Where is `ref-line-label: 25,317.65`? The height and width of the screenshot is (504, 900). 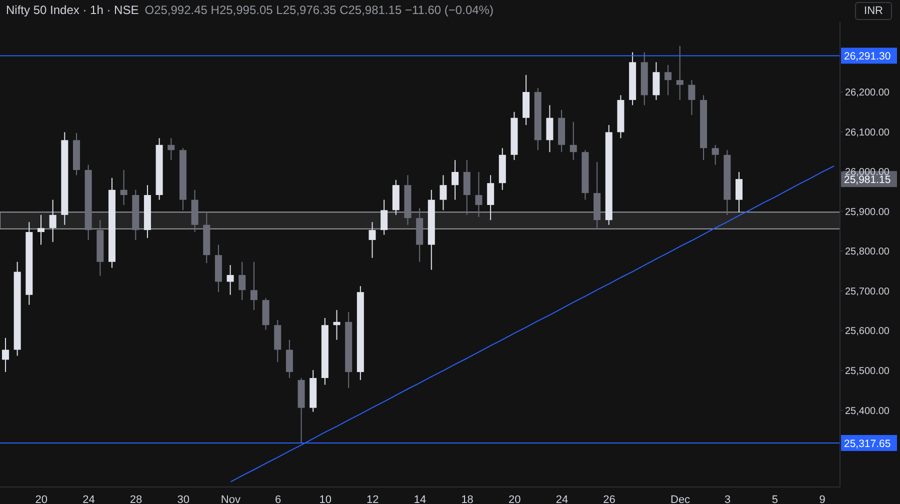
ref-line-label: 25,317.65 is located at coordinates (867, 444).